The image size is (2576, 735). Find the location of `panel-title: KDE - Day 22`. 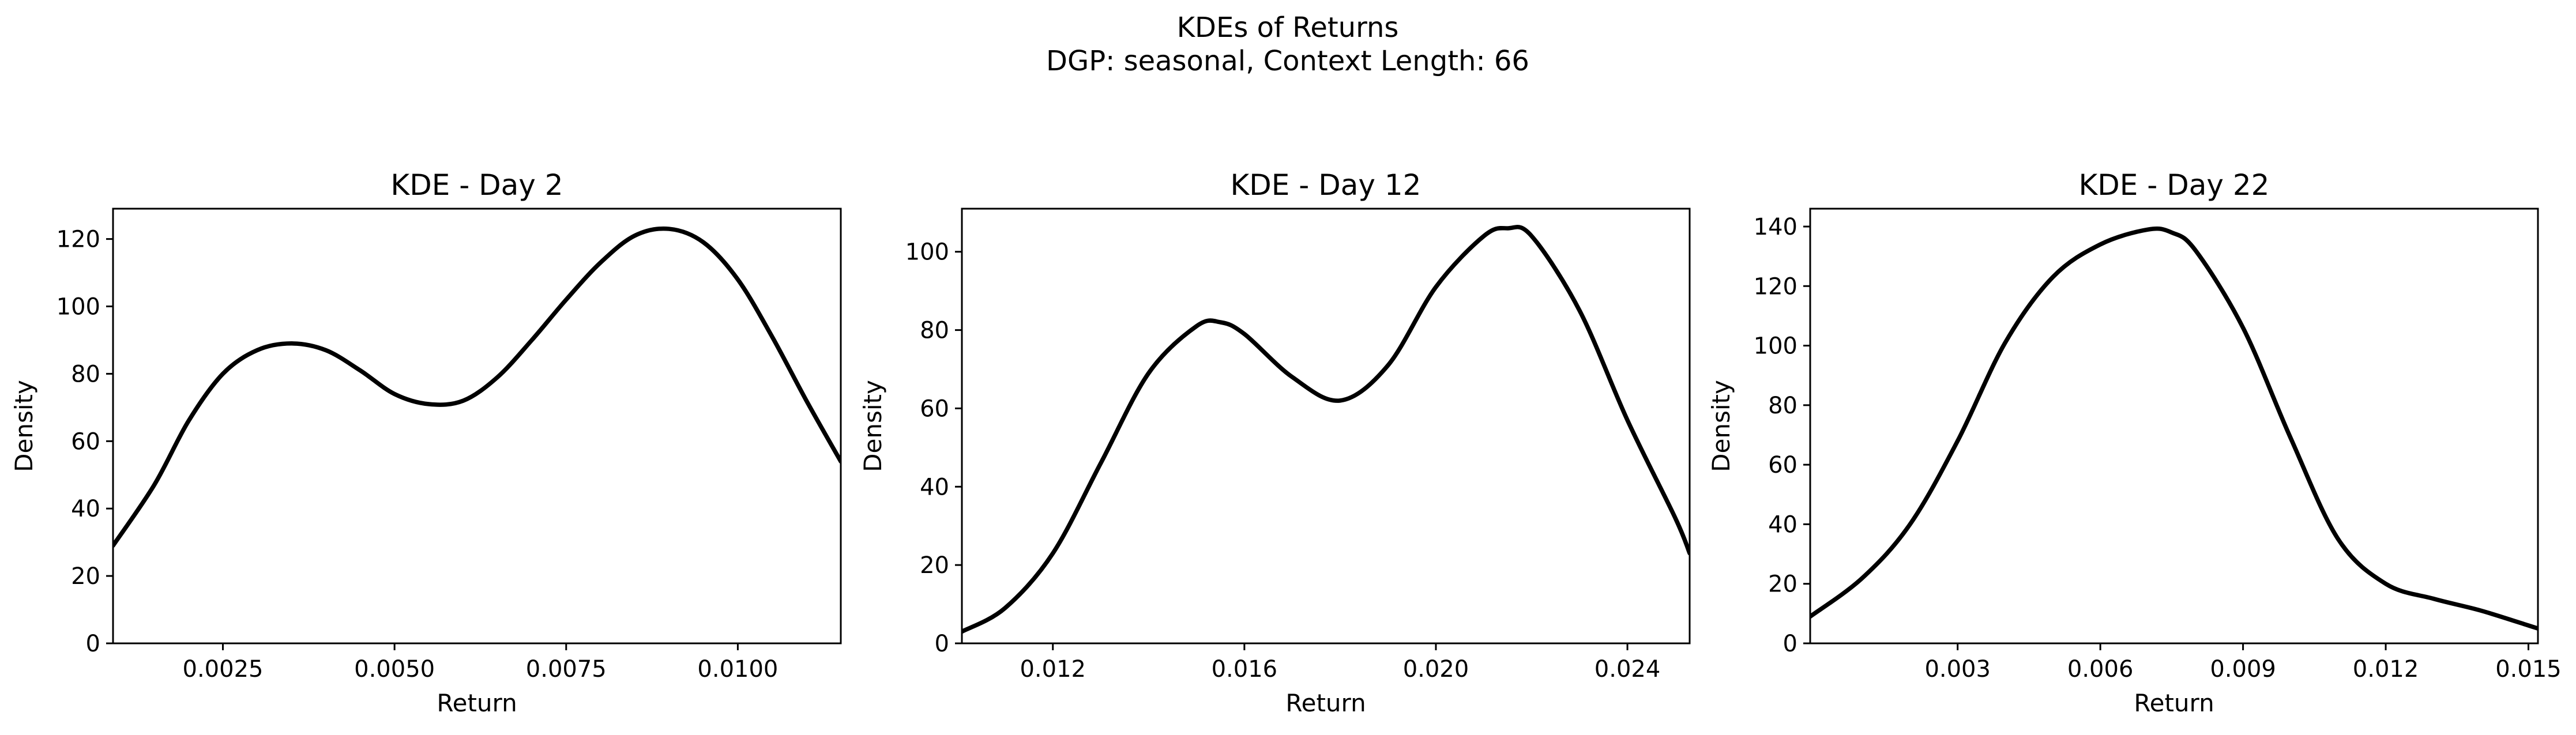

panel-title: KDE - Day 22 is located at coordinates (2174, 185).